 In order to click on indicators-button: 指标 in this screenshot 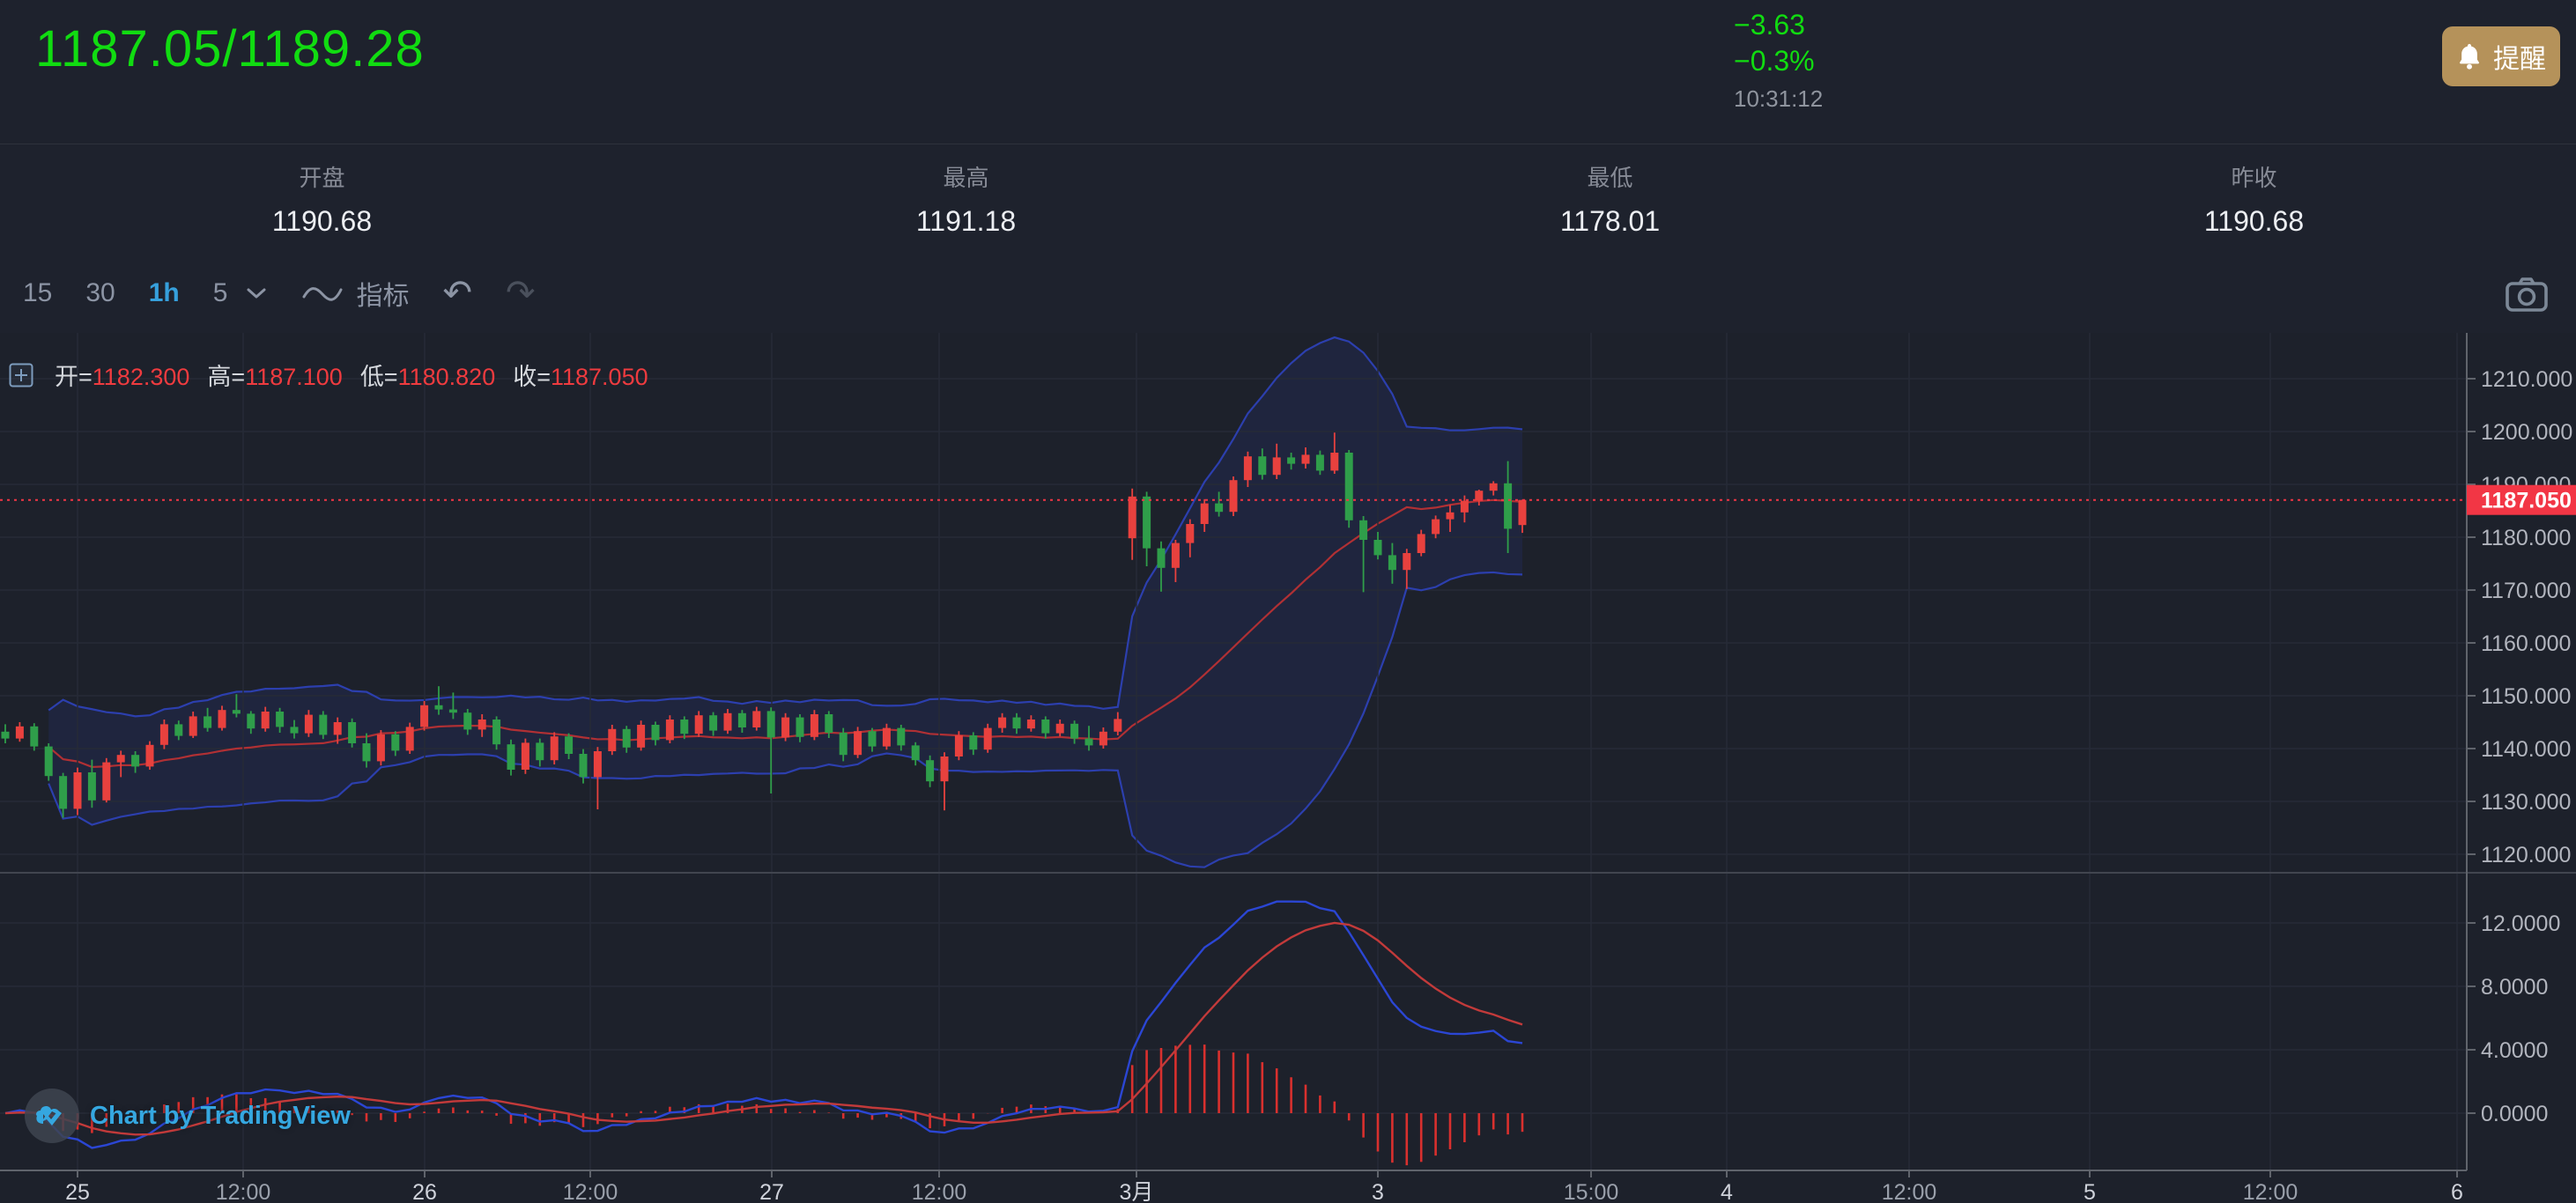, I will do `click(355, 293)`.